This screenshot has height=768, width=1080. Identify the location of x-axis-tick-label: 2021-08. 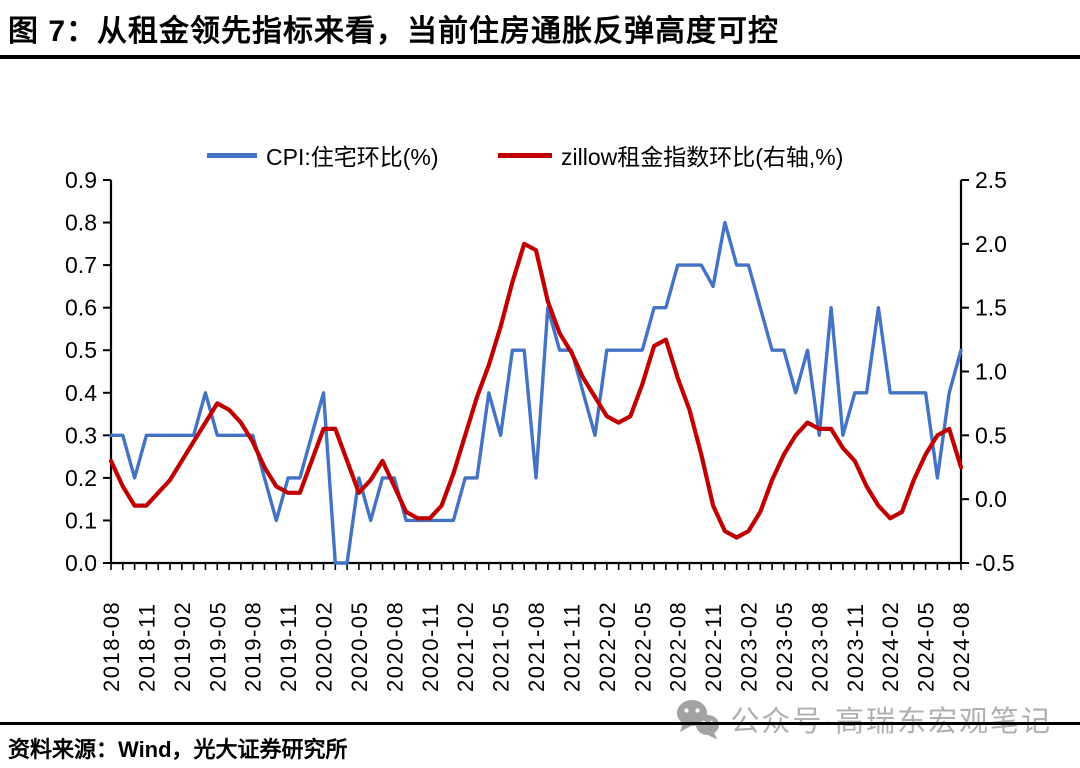
(536, 646).